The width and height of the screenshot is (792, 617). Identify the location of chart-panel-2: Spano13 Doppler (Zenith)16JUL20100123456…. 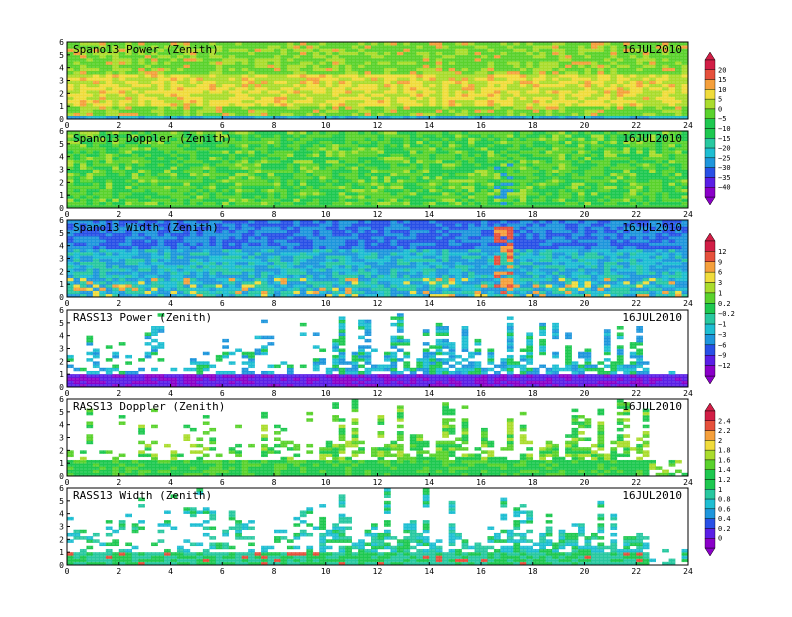
(376, 173).